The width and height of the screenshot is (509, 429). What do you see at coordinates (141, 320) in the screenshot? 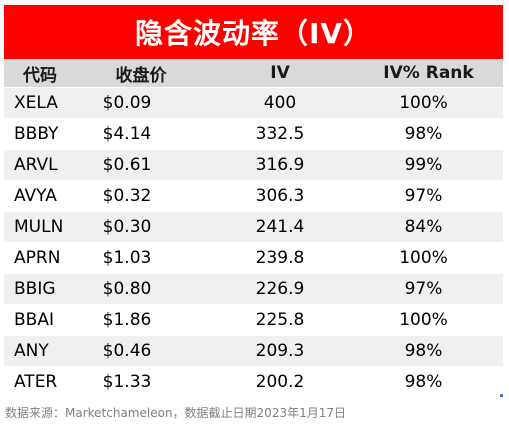
I see `cell-price: $1.86` at bounding box center [141, 320].